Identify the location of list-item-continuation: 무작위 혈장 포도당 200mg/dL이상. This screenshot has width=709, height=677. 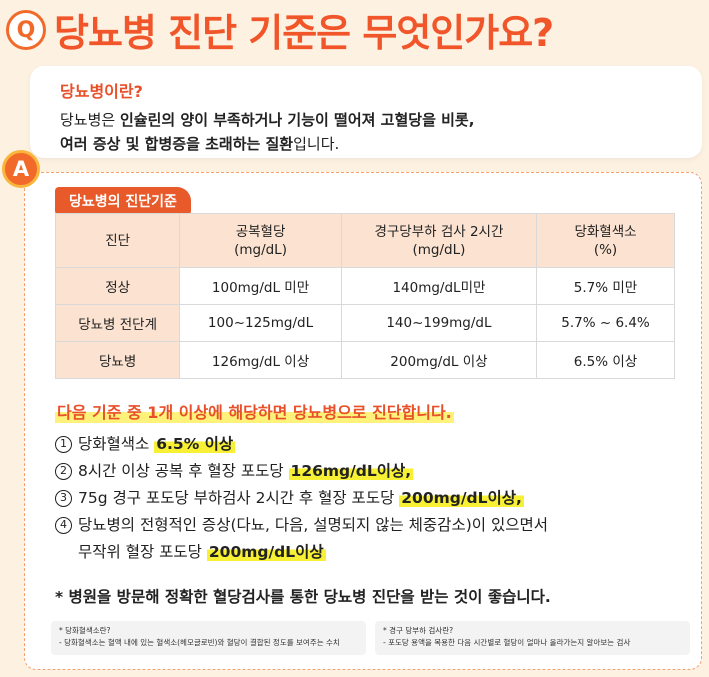
(365, 552).